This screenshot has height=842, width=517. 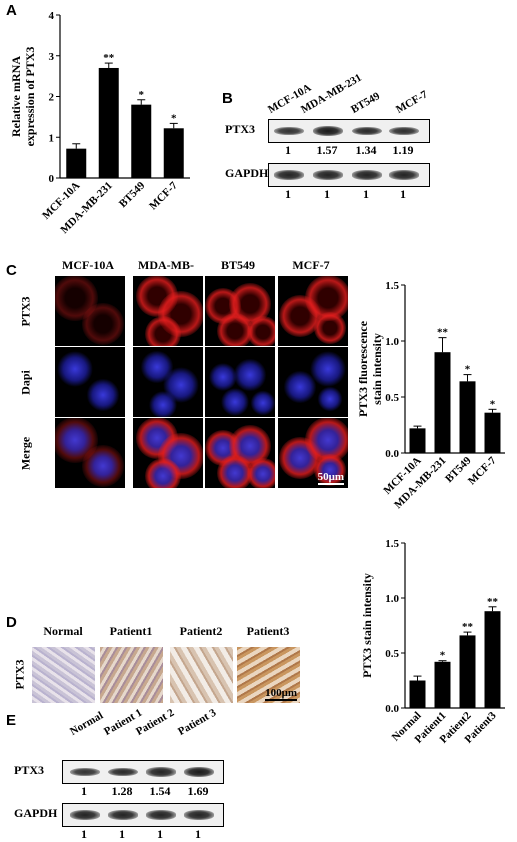 What do you see at coordinates (52, 179) in the screenshot?
I see `y-tick-label: 0` at bounding box center [52, 179].